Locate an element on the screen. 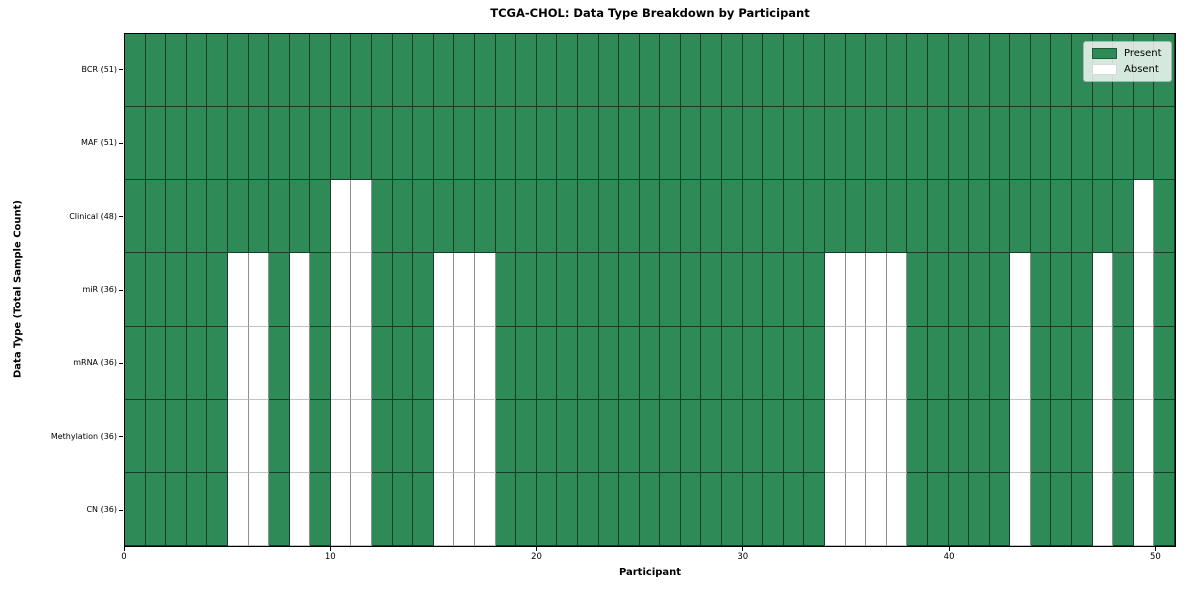 The height and width of the screenshot is (600, 1200). x-tick-label: 30 is located at coordinates (743, 557).